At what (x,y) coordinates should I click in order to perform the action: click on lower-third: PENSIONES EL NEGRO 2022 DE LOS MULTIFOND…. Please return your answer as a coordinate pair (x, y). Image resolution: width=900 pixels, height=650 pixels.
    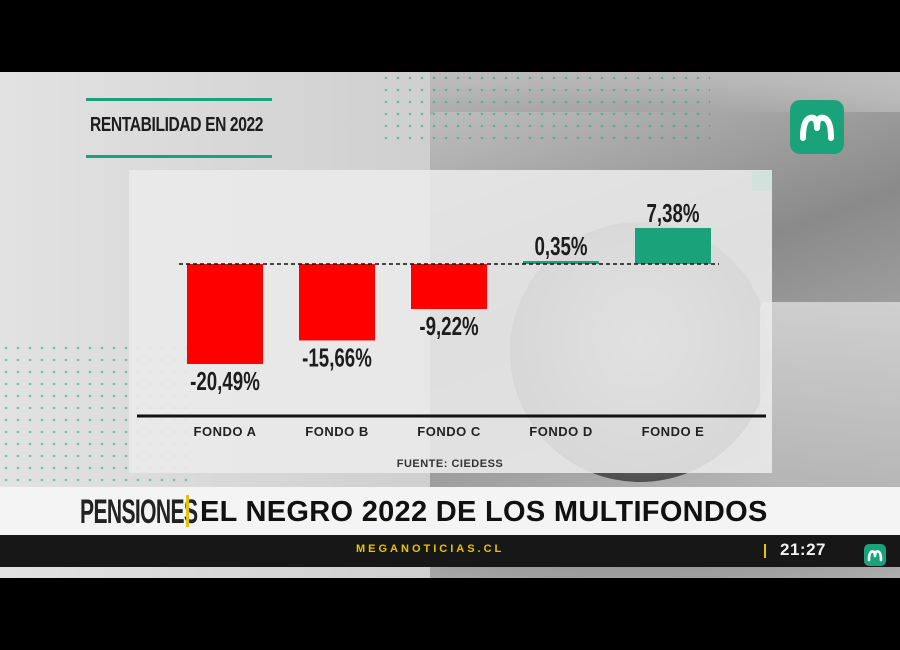
    Looking at the image, I should click on (450, 511).